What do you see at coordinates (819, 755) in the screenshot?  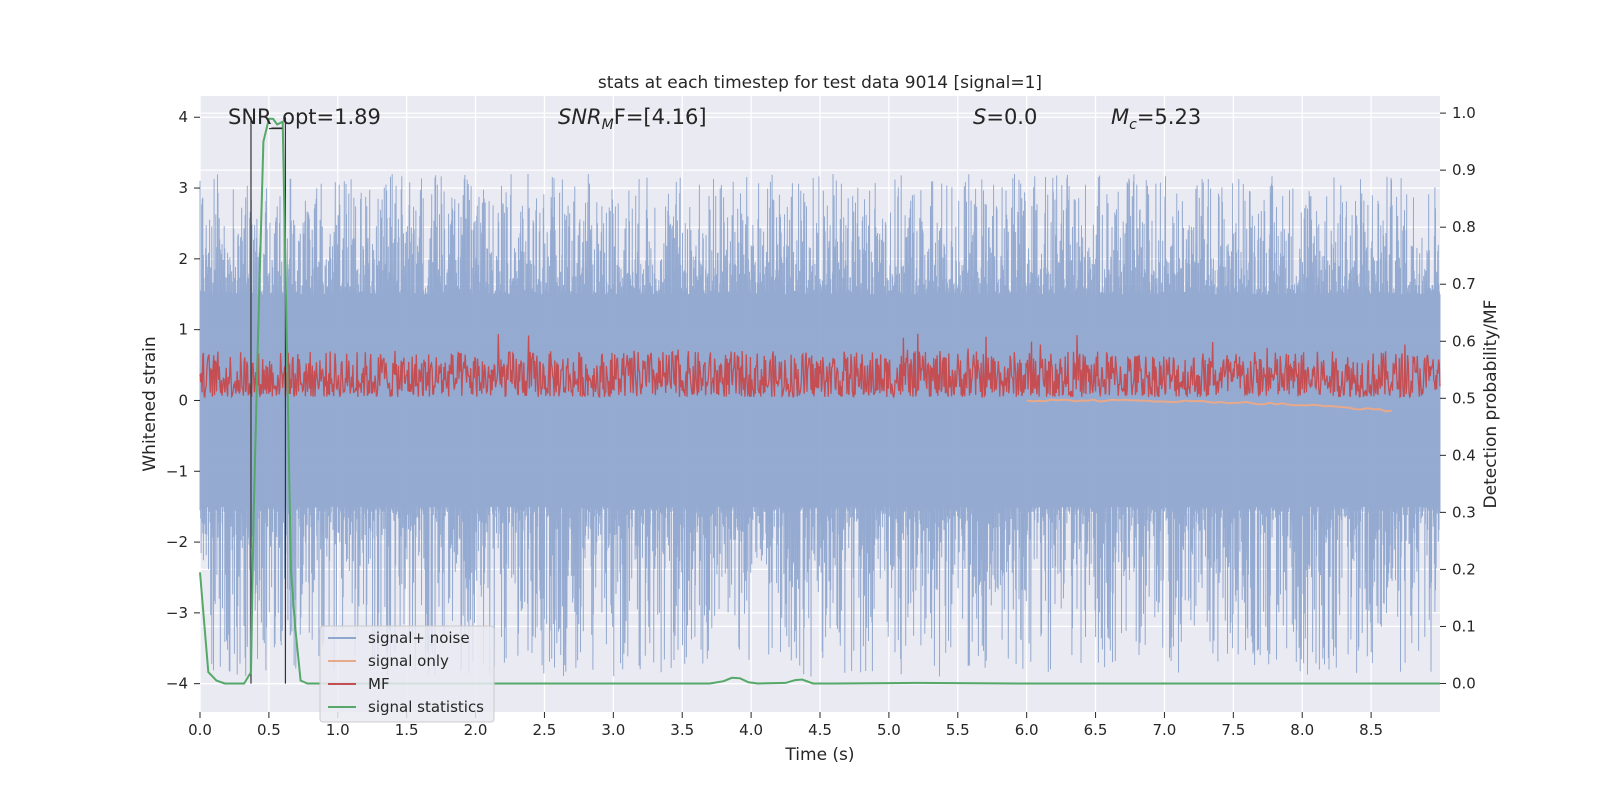 I see `x-axis-label: Time (s)` at bounding box center [819, 755].